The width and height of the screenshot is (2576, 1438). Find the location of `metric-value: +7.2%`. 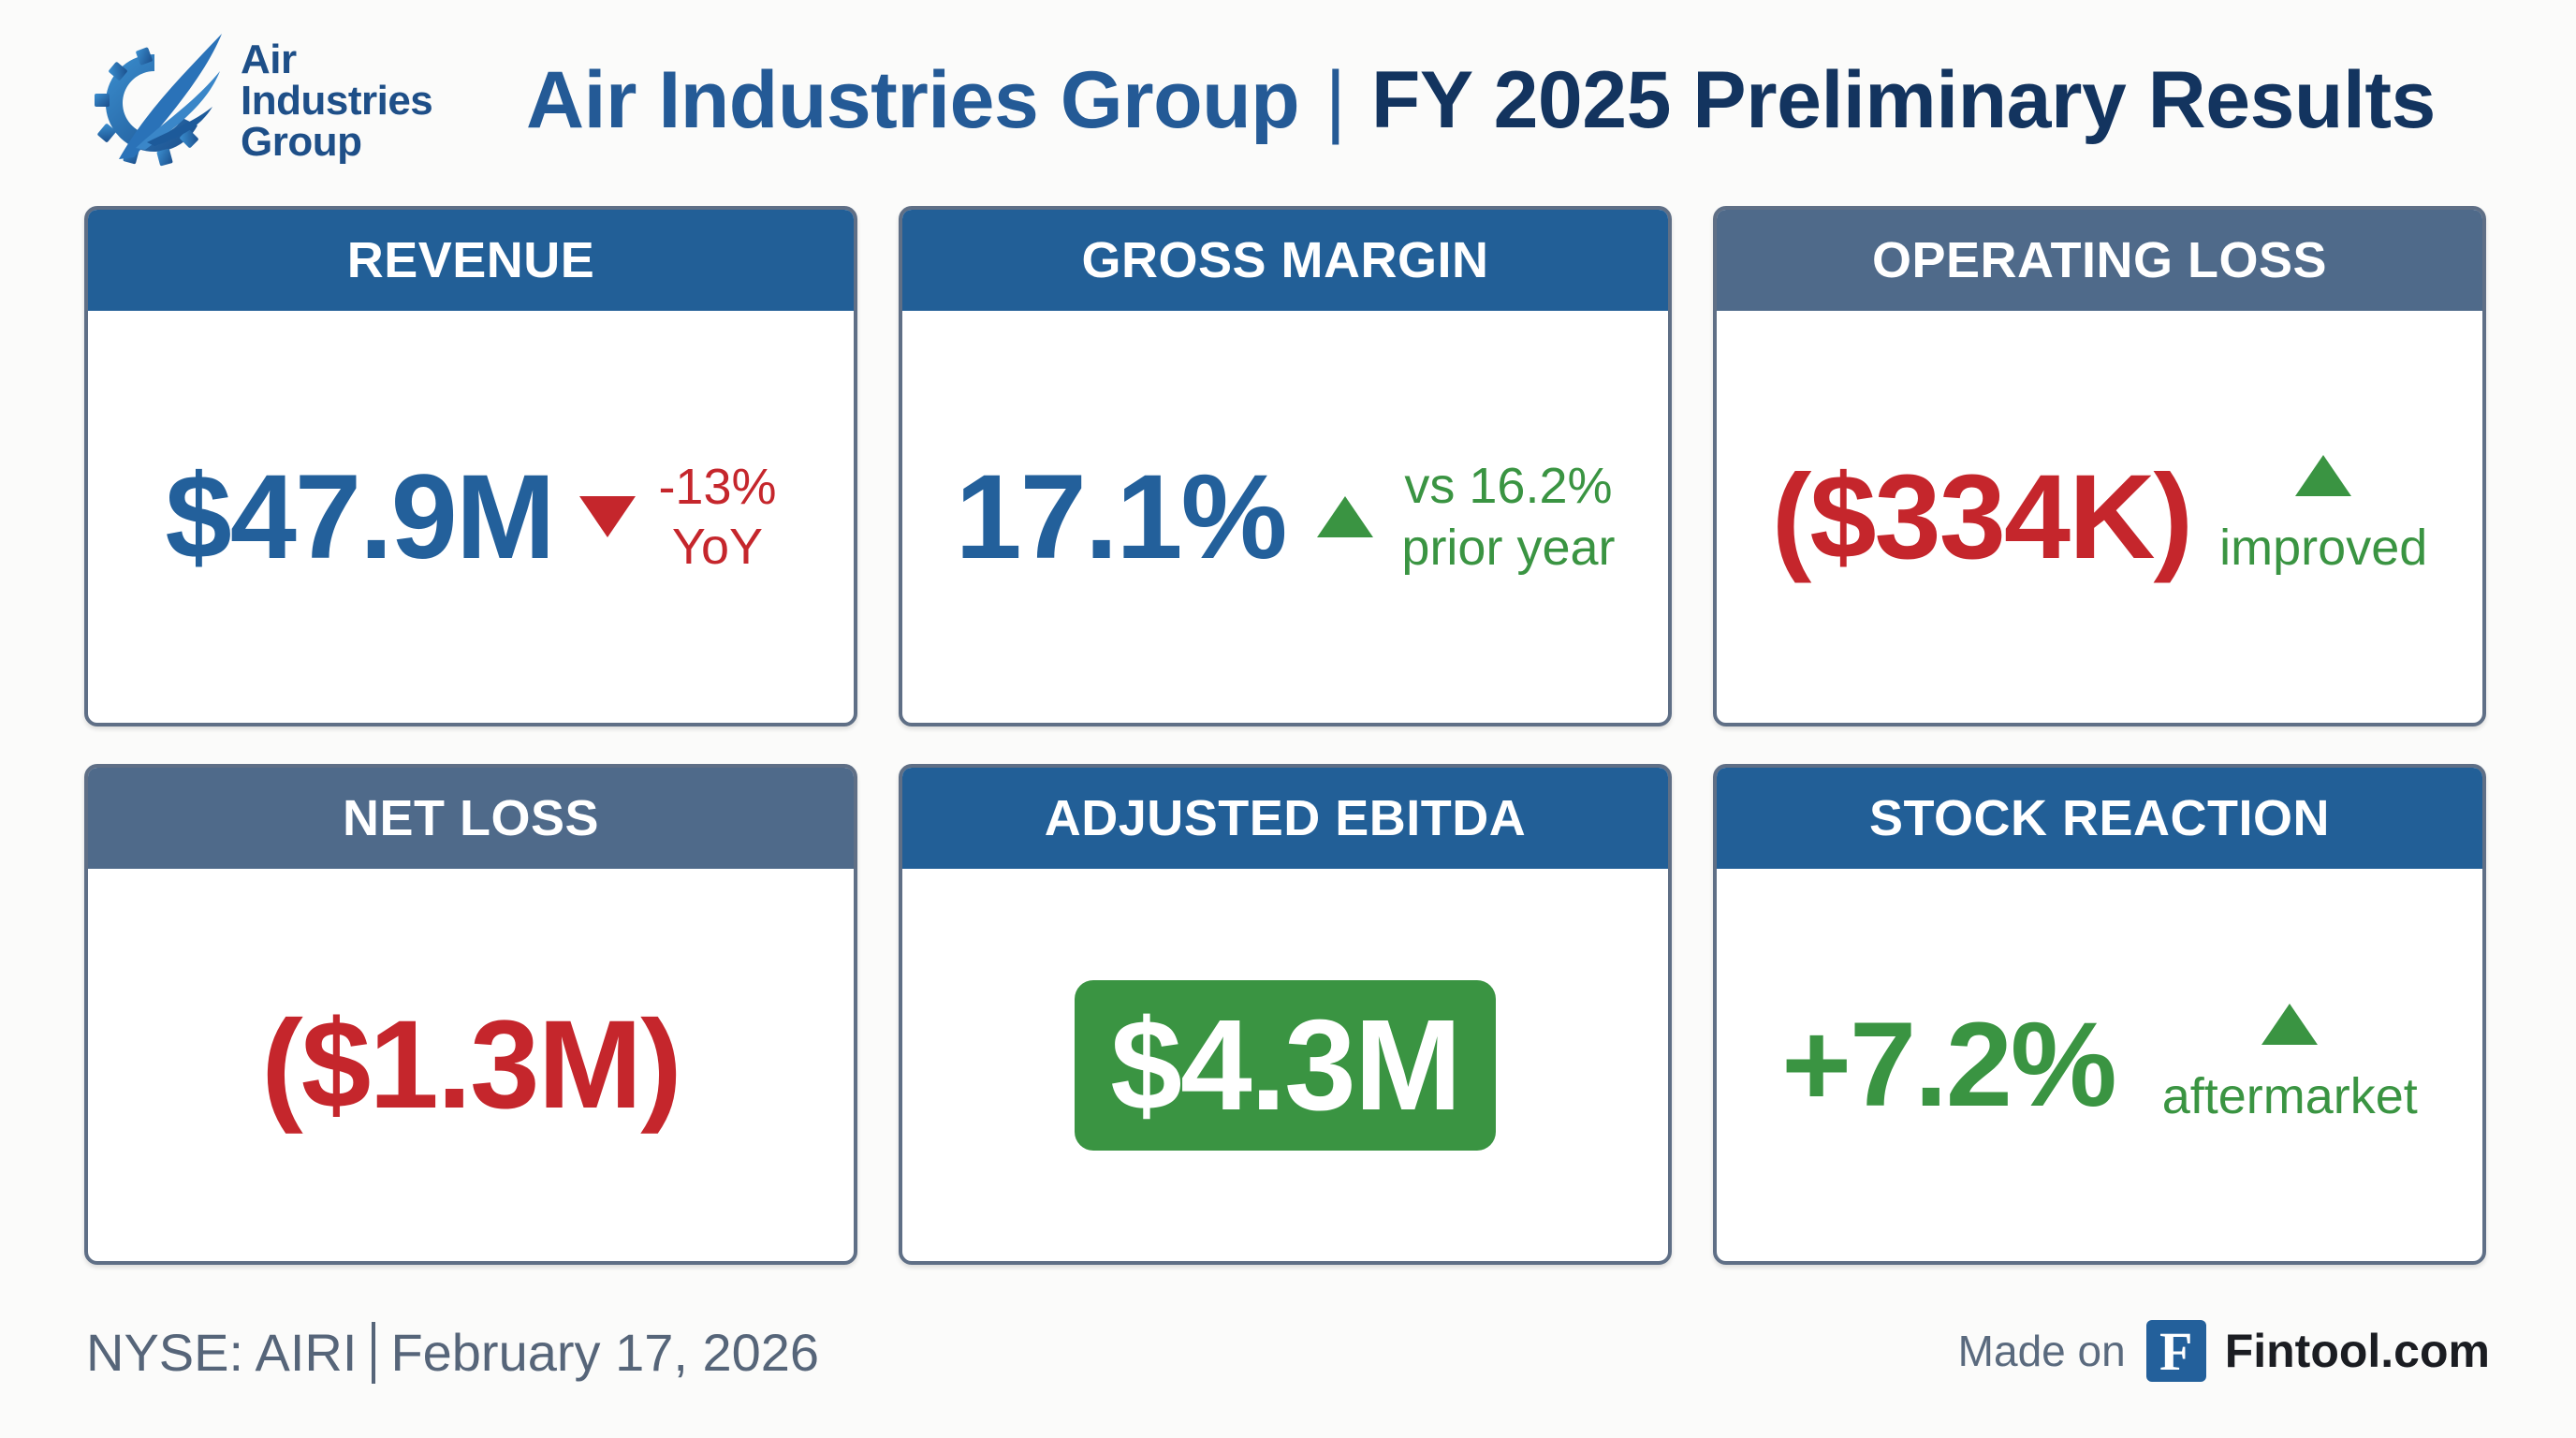

metric-value: +7.2% is located at coordinates (1949, 1065).